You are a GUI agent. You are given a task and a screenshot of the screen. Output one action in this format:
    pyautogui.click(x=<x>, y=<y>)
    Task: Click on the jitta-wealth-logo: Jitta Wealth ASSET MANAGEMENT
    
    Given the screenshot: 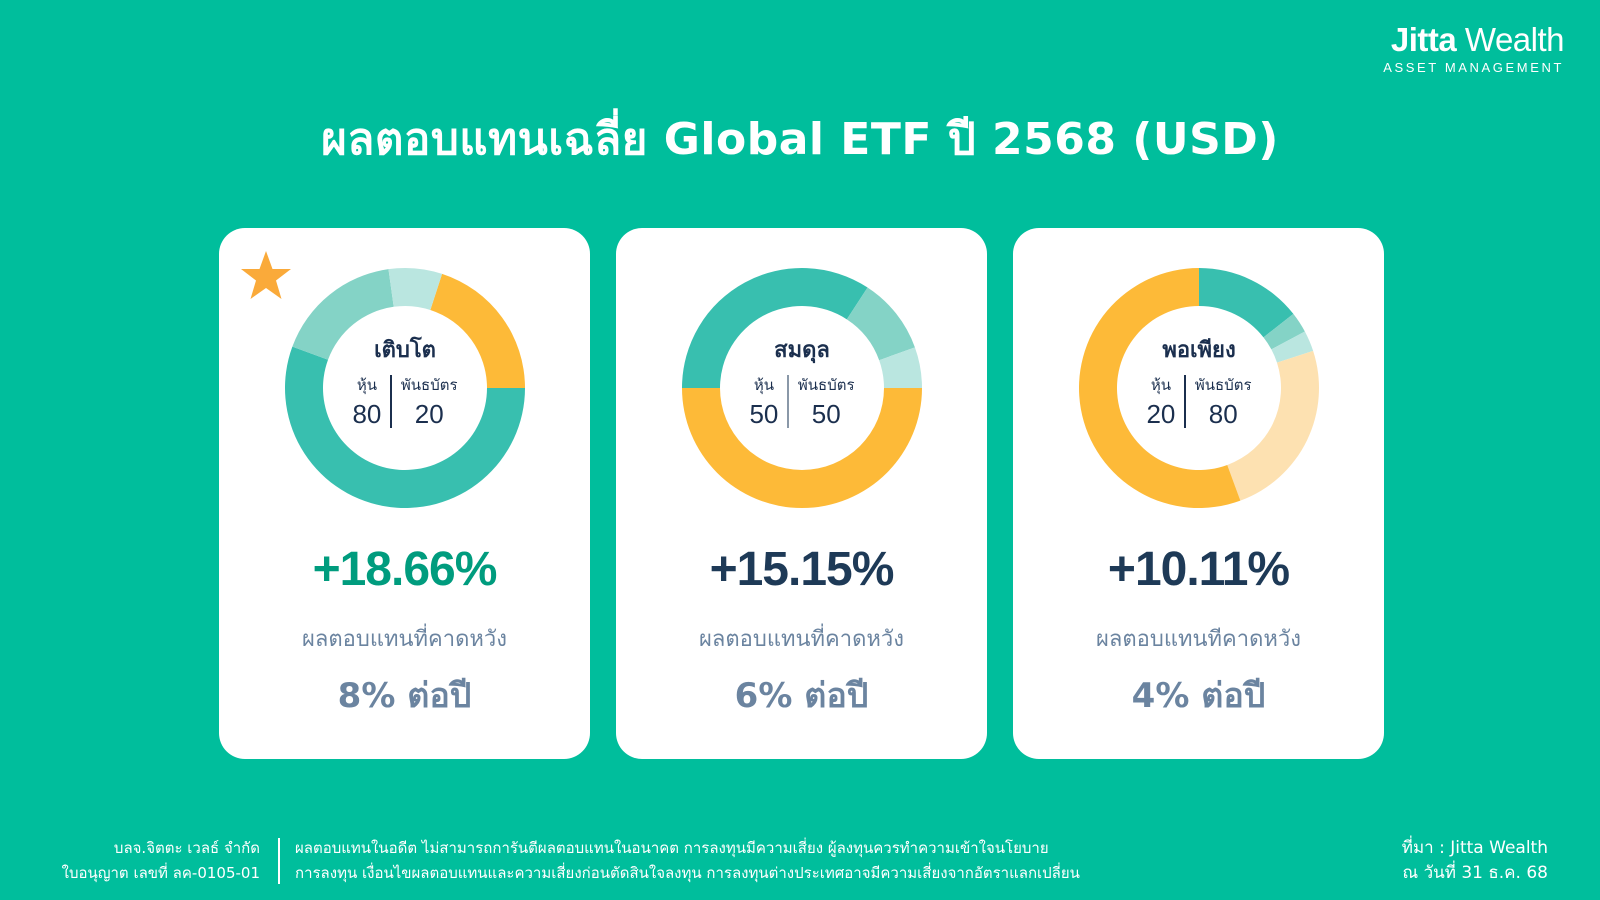 What is the action you would take?
    pyautogui.click(x=1474, y=48)
    